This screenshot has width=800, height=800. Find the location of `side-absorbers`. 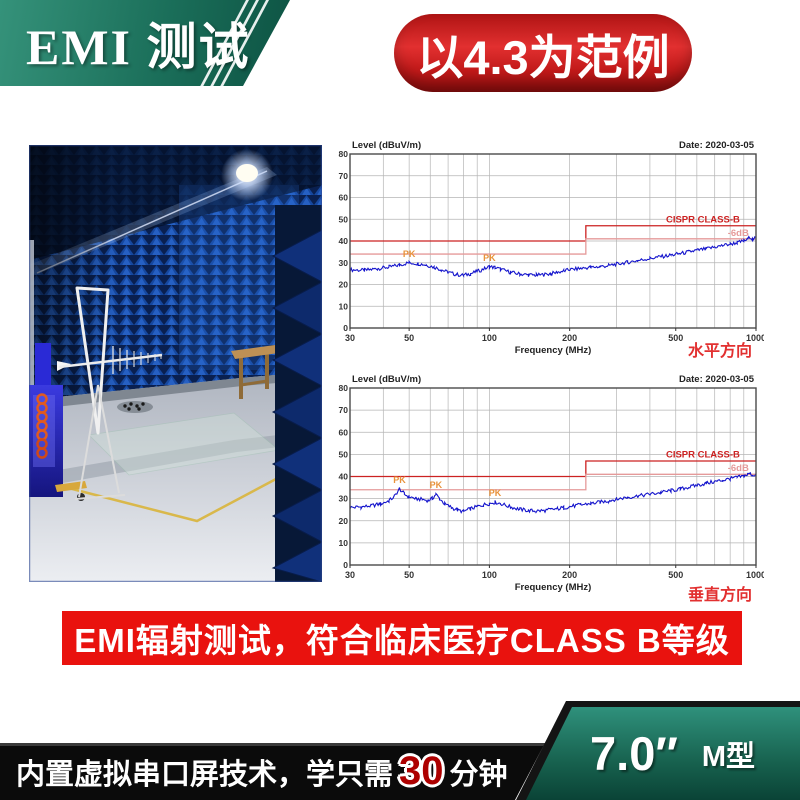

side-absorbers is located at coordinates (297, 394).